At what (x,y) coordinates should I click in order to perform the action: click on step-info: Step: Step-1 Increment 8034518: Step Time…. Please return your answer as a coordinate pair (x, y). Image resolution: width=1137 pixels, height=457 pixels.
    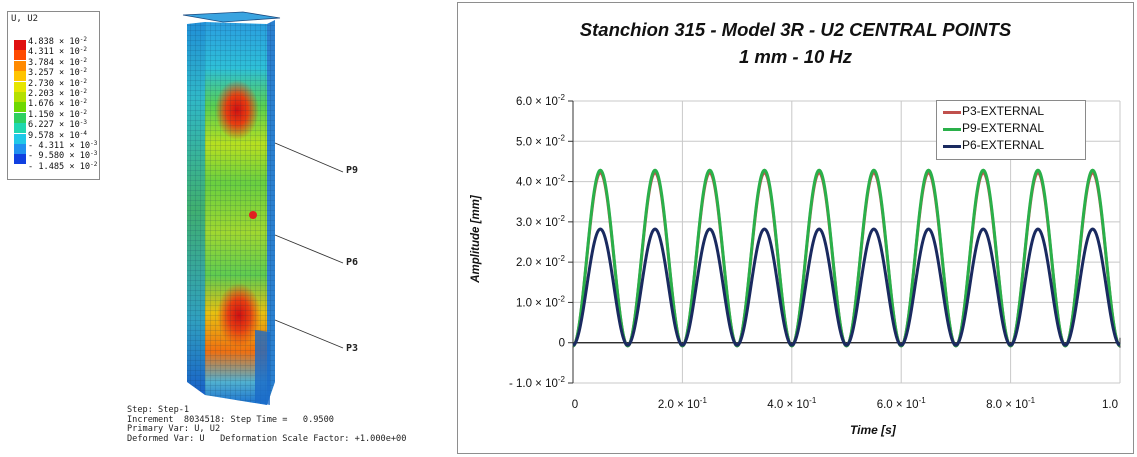
    Looking at the image, I should click on (267, 424).